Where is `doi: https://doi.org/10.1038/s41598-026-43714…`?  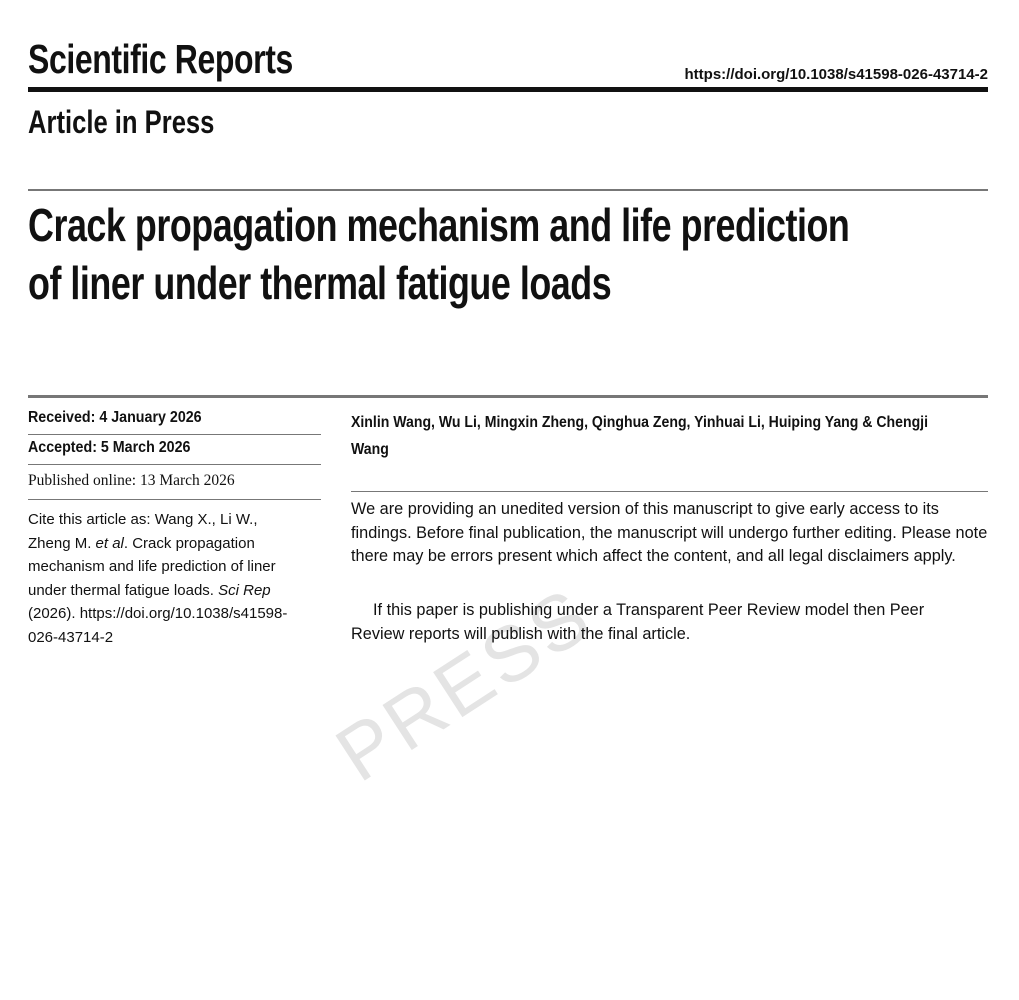
doi: https://doi.org/10.1038/s41598-026-43714… is located at coordinates (836, 74).